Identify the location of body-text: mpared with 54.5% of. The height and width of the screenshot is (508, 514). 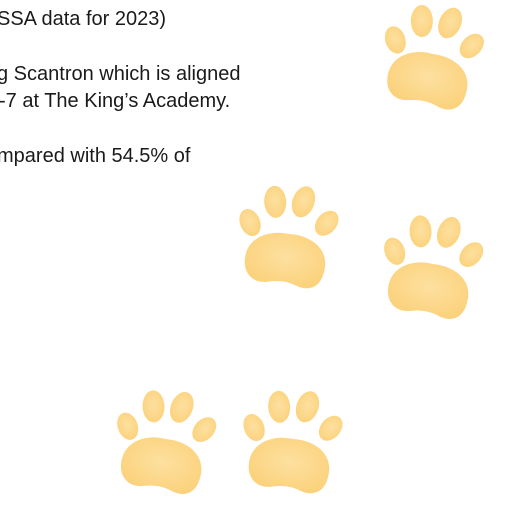
(95, 156).